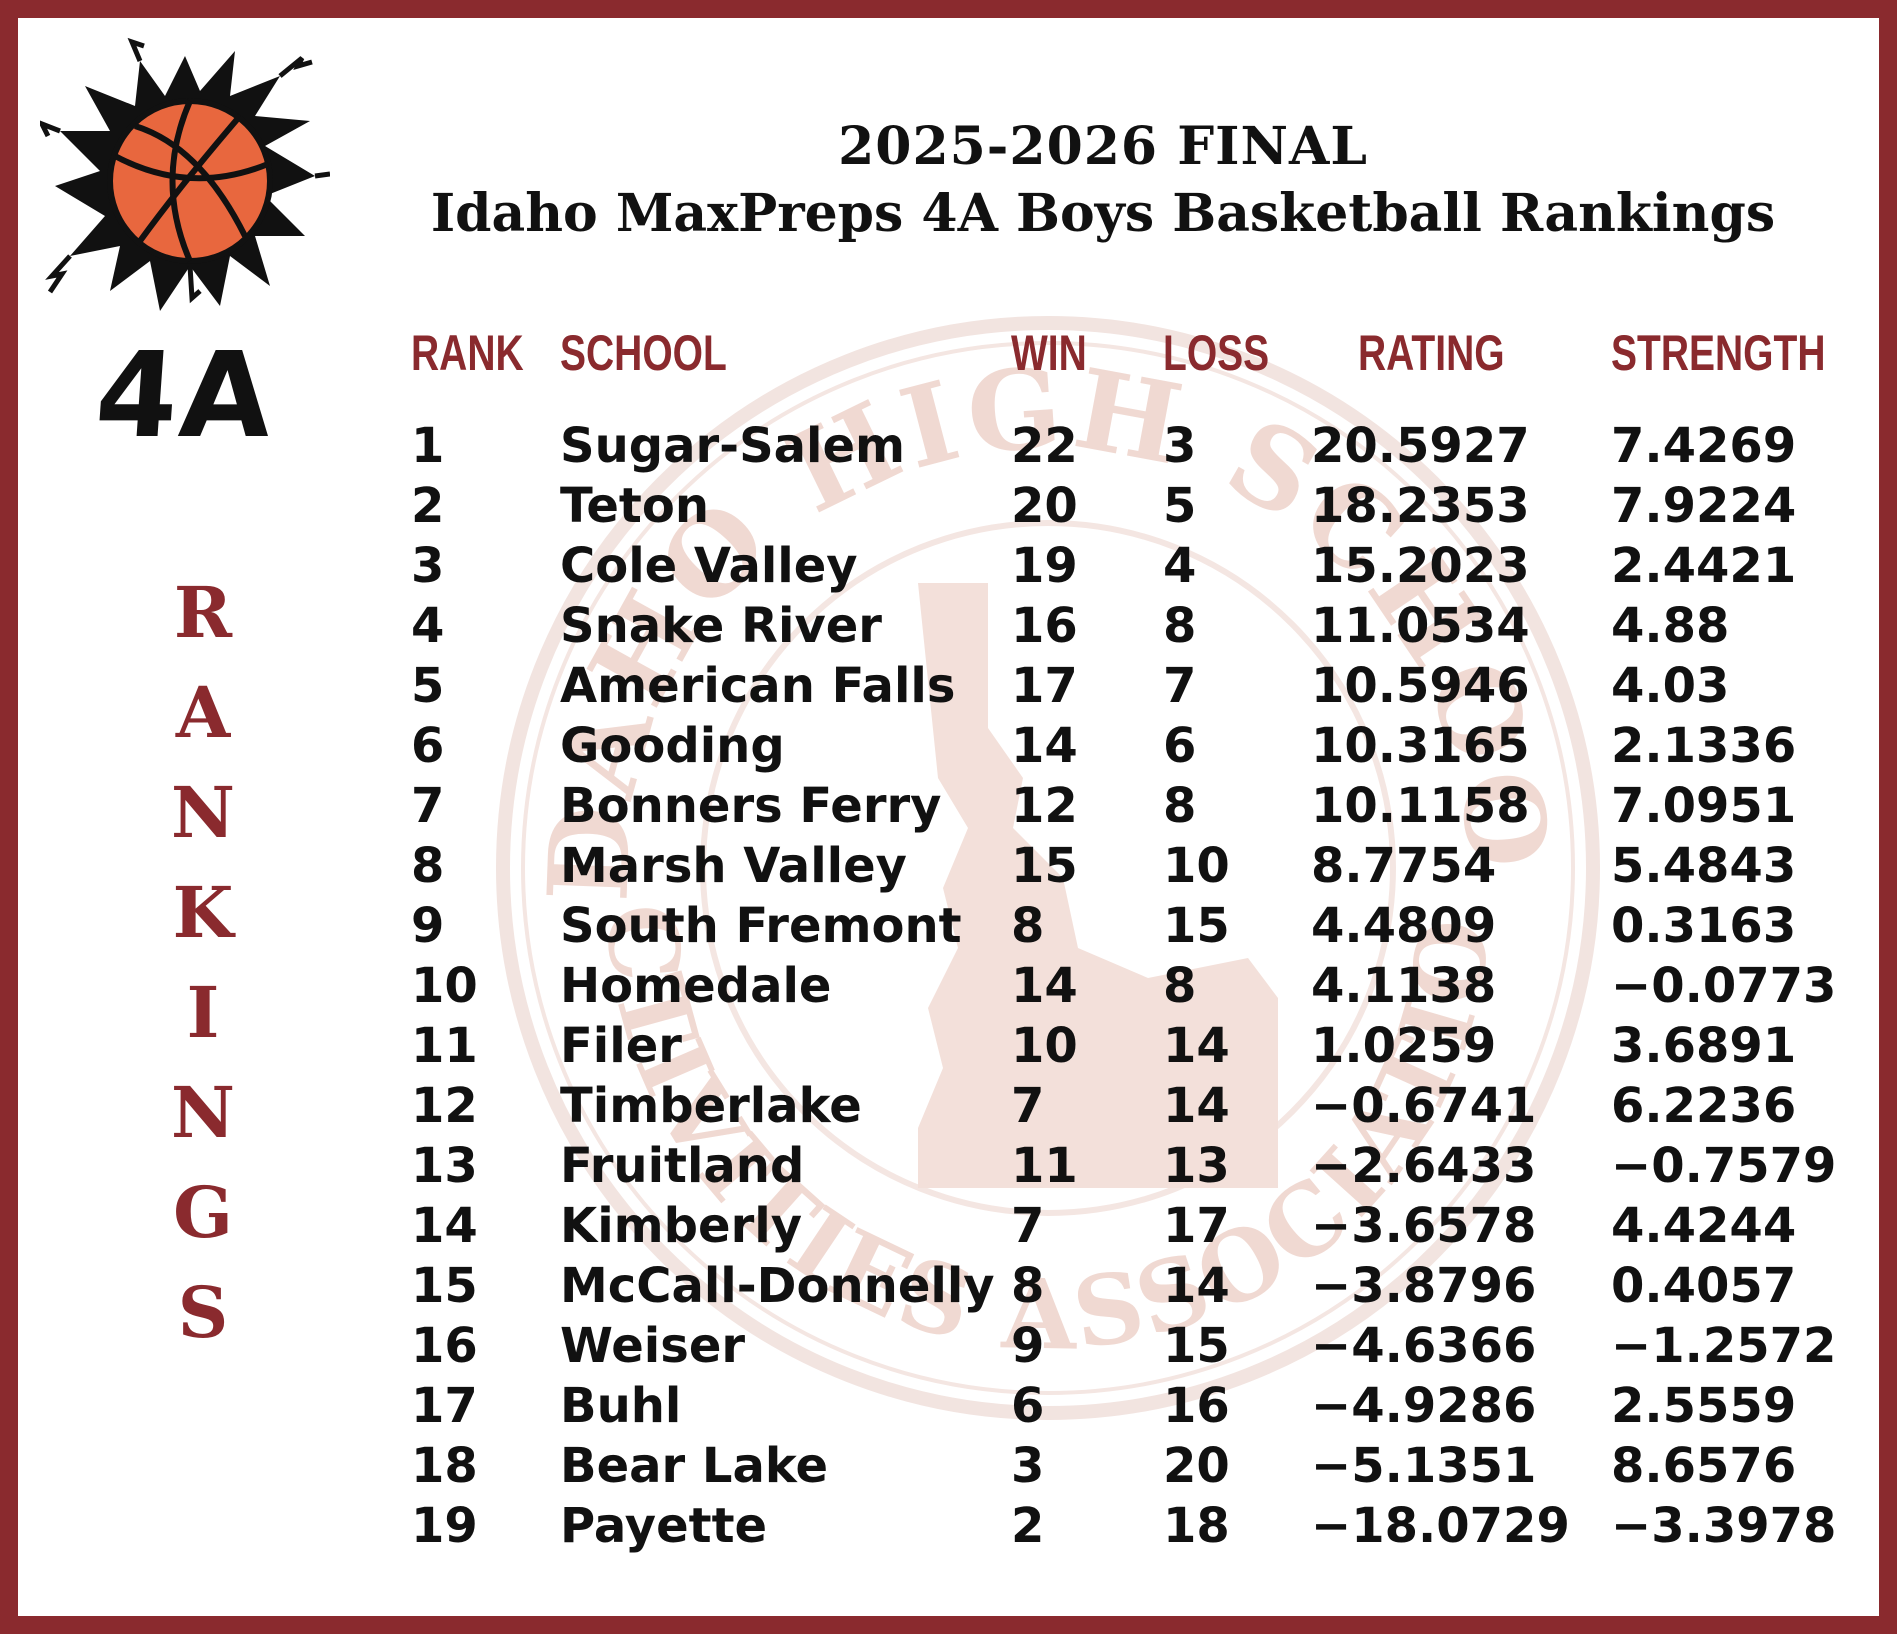  Describe the element at coordinates (1704, 1406) in the screenshot. I see `strength-cell: 2.5559` at that location.